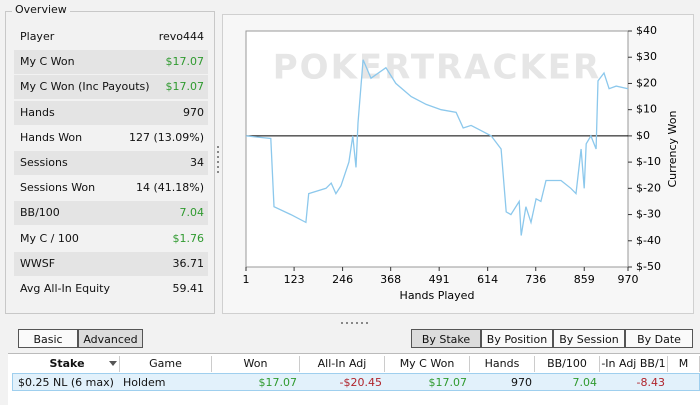 The image size is (700, 405). I want to click on y-tick-label: $20, so click(646, 82).